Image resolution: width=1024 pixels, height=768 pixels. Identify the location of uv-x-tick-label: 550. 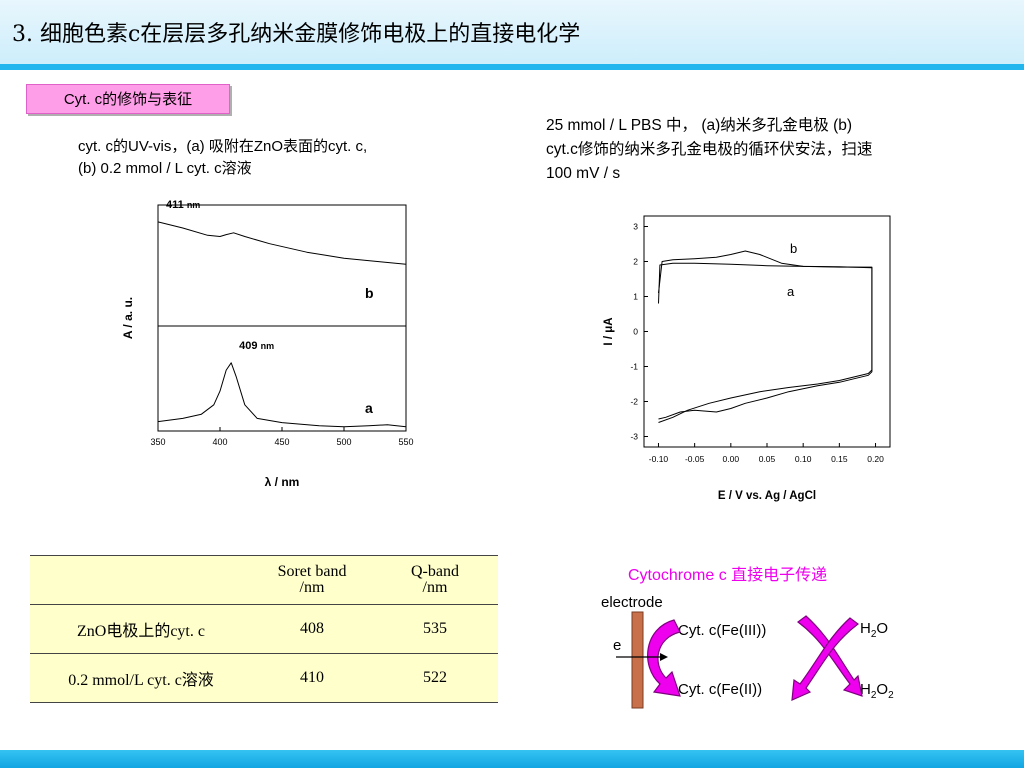
(405, 442).